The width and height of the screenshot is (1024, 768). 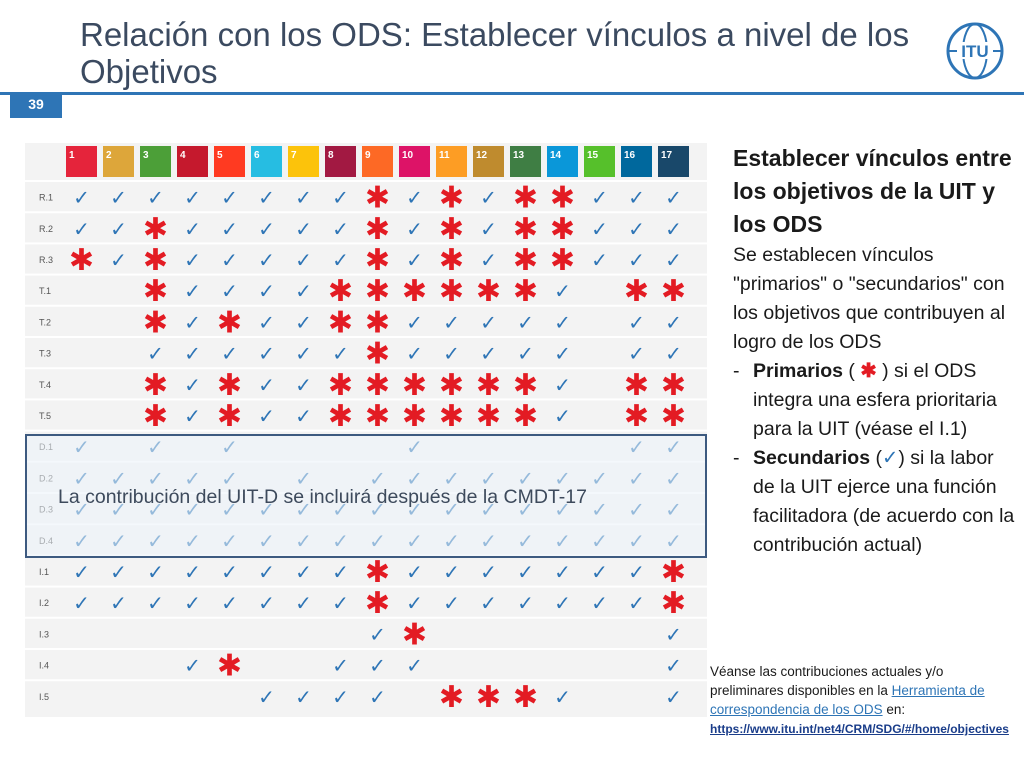 What do you see at coordinates (45, 322) in the screenshot?
I see `matrix-row-label: T.2` at bounding box center [45, 322].